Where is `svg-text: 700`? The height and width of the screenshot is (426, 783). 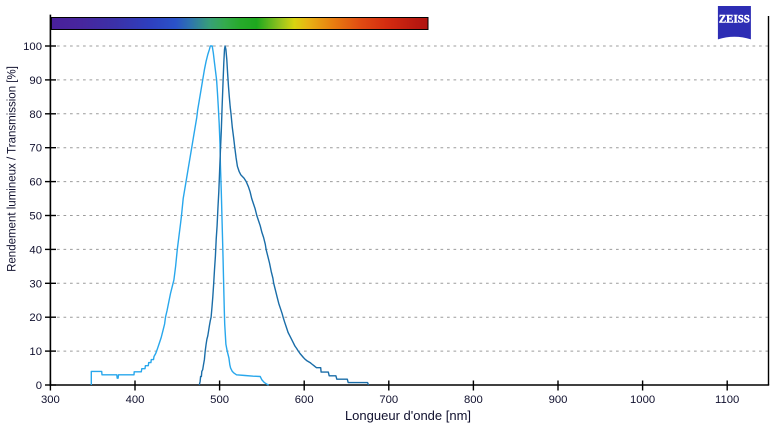
svg-text: 700 is located at coordinates (388, 400).